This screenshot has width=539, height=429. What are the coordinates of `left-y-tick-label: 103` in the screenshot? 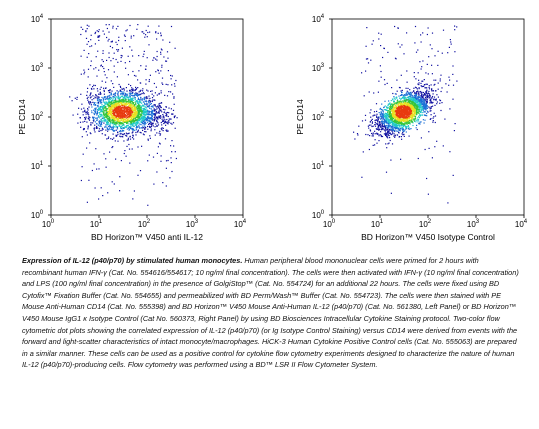 It's located at (37, 68).